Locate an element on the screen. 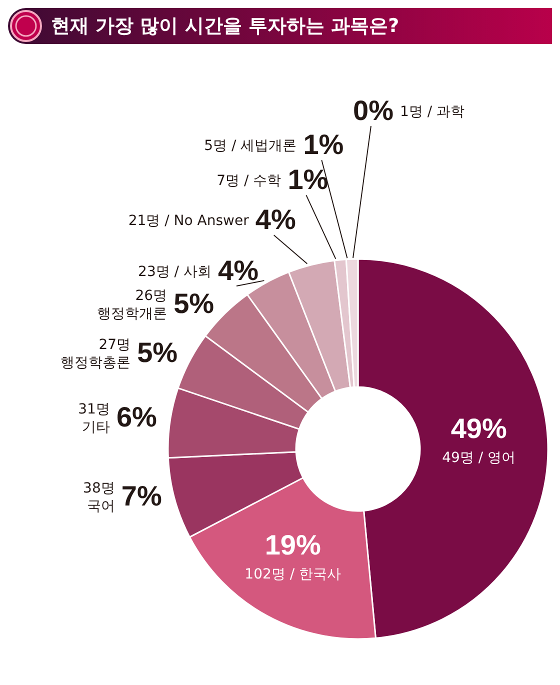  text: 0% is located at coordinates (373, 110).